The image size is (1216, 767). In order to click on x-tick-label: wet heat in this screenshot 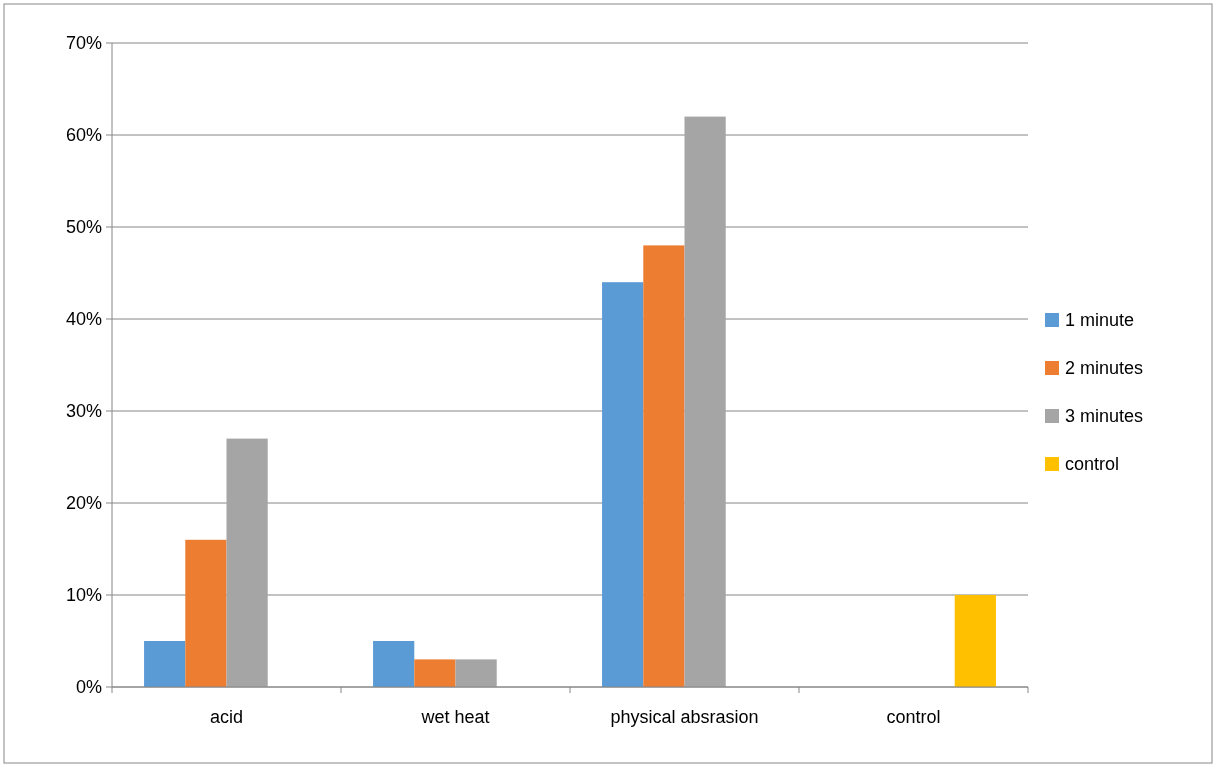, I will do `click(455, 717)`.